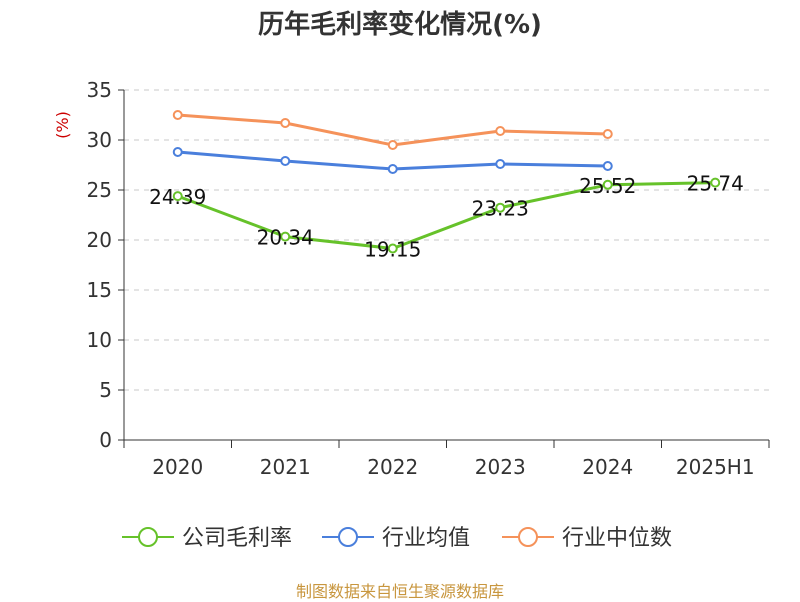  What do you see at coordinates (99, 340) in the screenshot?
I see `y-tick-label: 10` at bounding box center [99, 340].